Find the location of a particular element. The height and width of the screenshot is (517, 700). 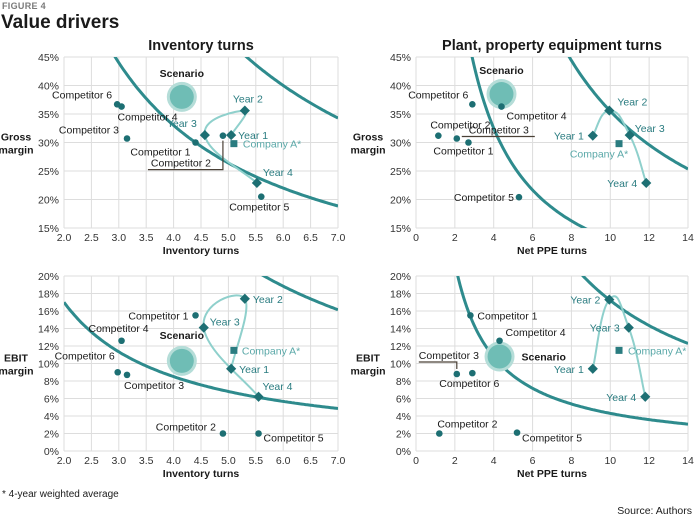

label-year-2: Year 2 is located at coordinates (632, 103).